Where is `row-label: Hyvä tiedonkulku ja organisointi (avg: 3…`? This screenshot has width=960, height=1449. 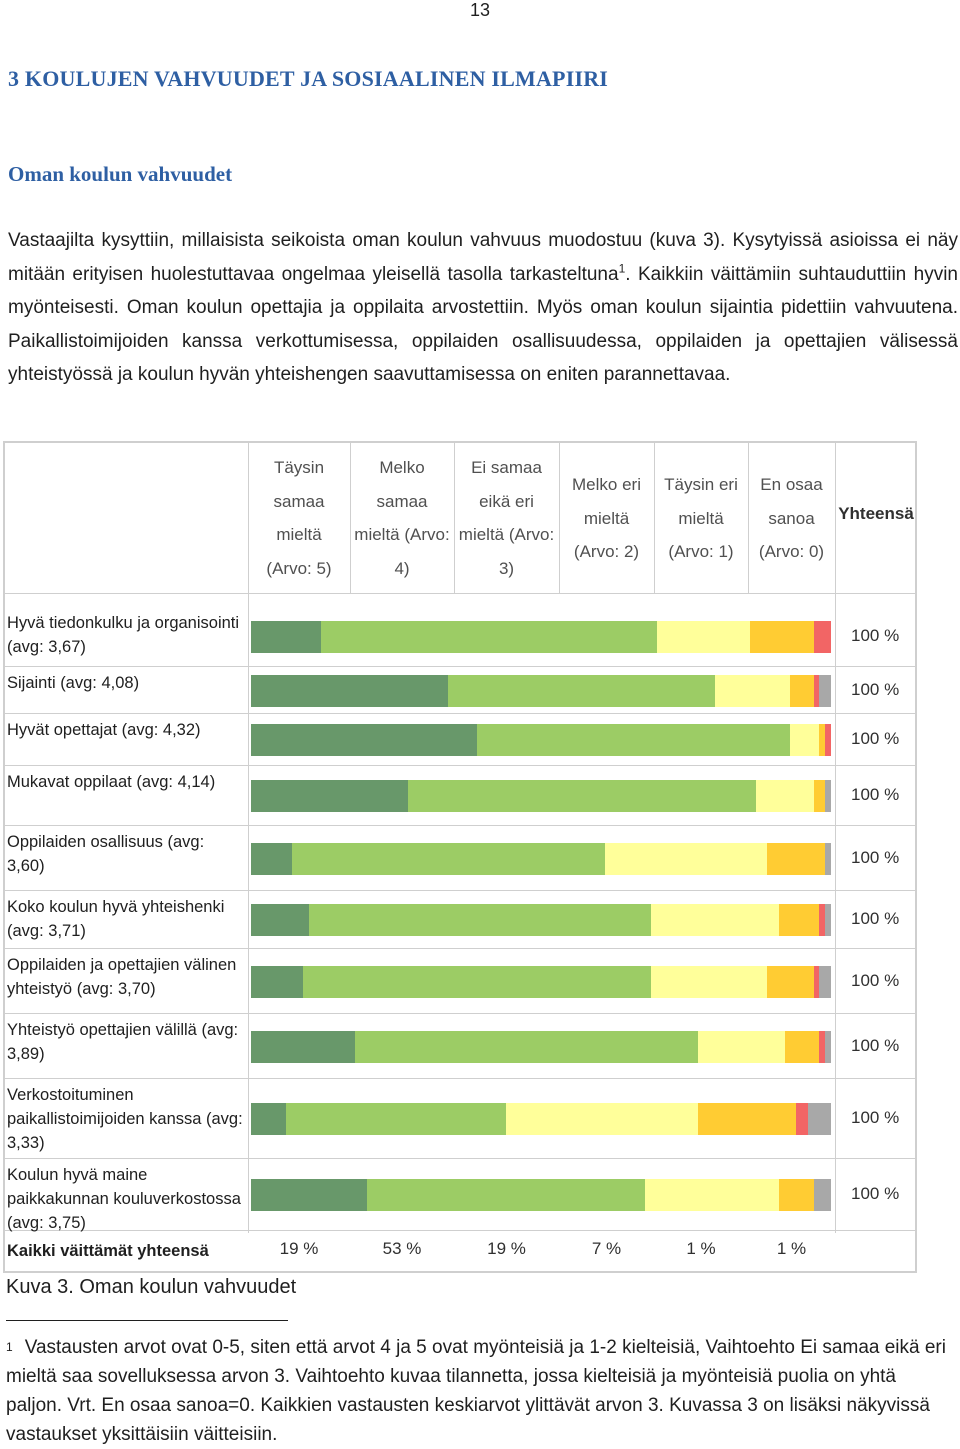 row-label: Hyvä tiedonkulku ja organisointi (avg: 3… is located at coordinates (123, 635).